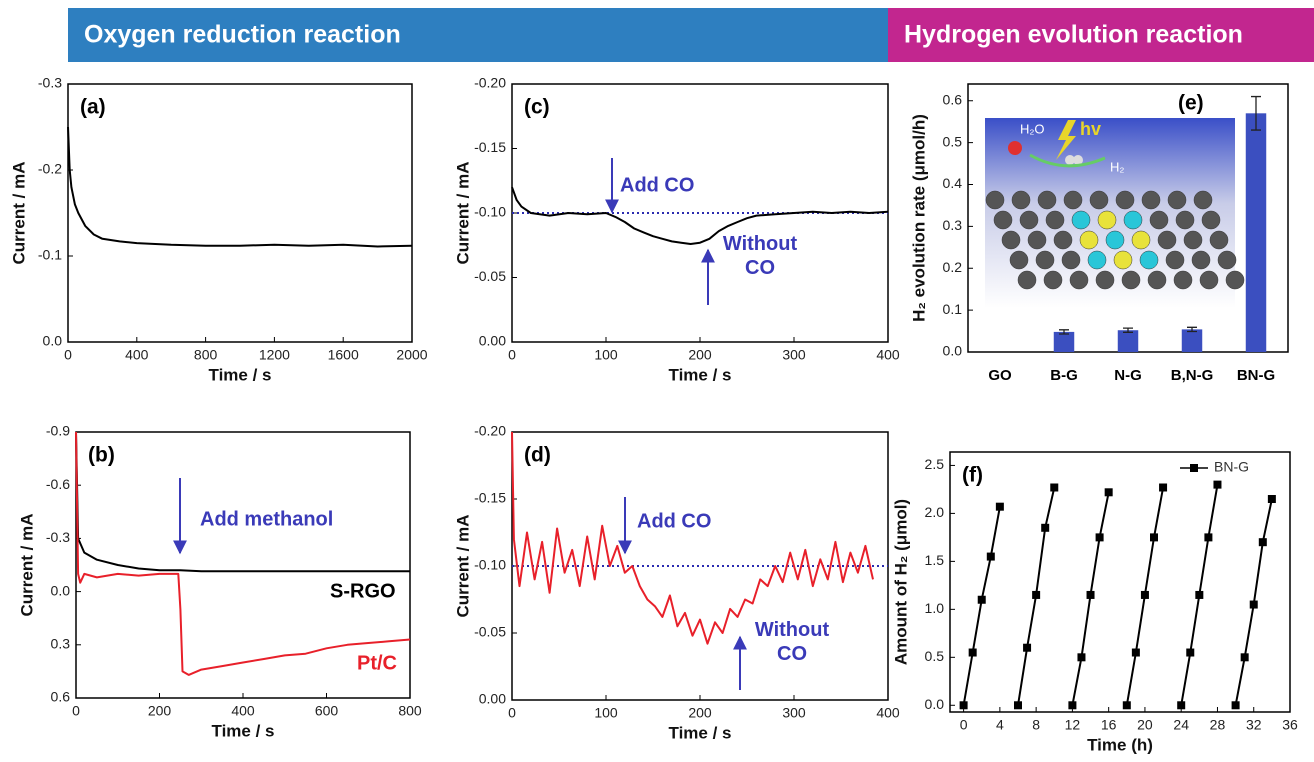 The width and height of the screenshot is (1314, 762). Describe the element at coordinates (240, 213) in the screenshot. I see `plot-frame` at that location.